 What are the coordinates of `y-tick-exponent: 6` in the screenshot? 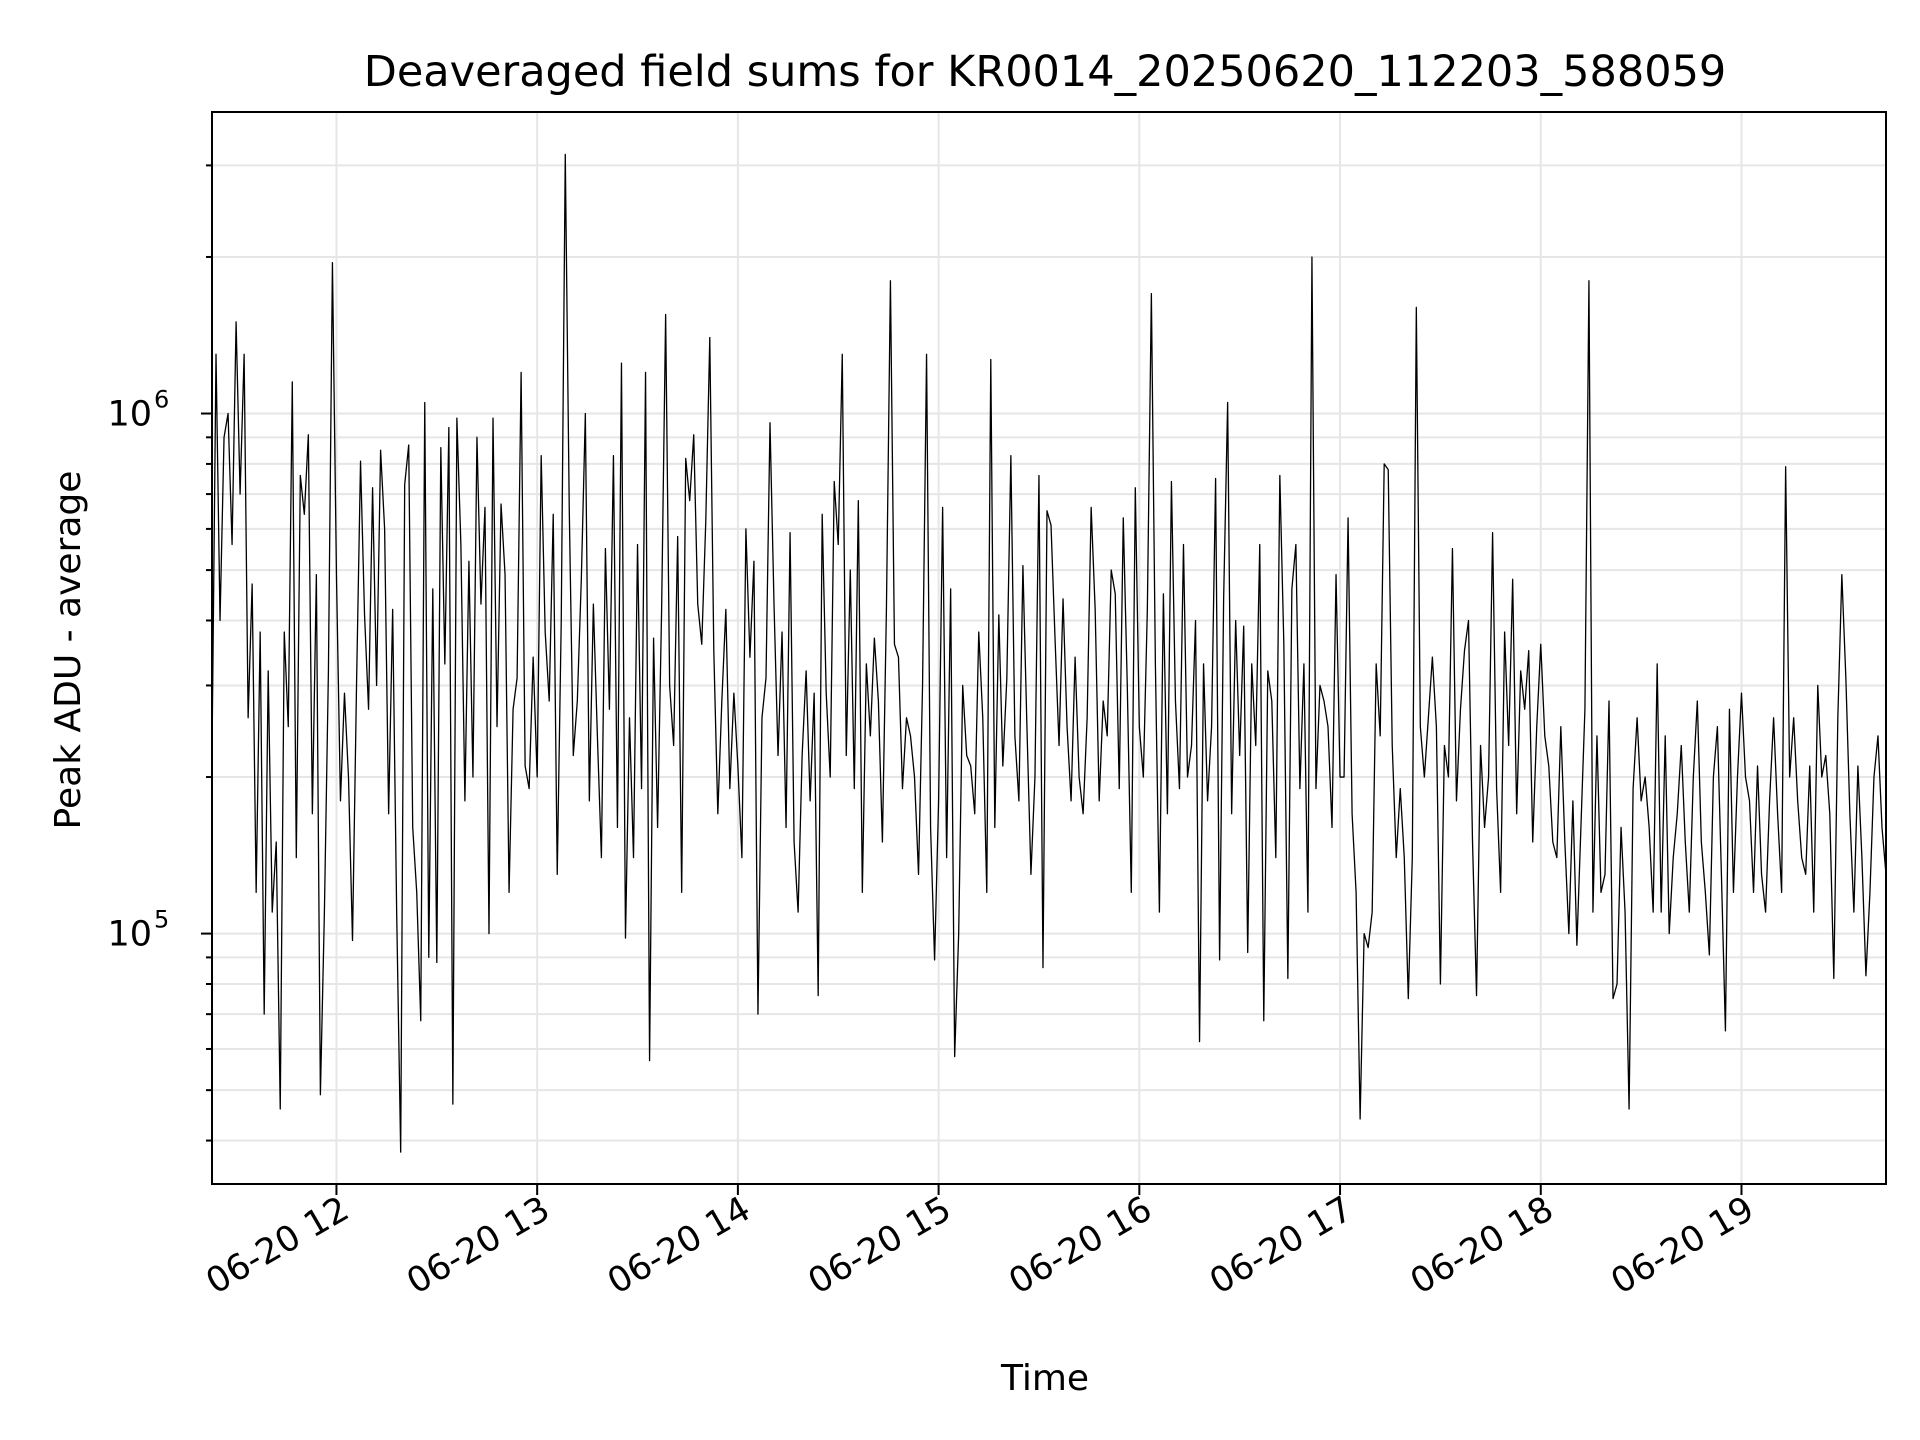 It's located at (161, 400).